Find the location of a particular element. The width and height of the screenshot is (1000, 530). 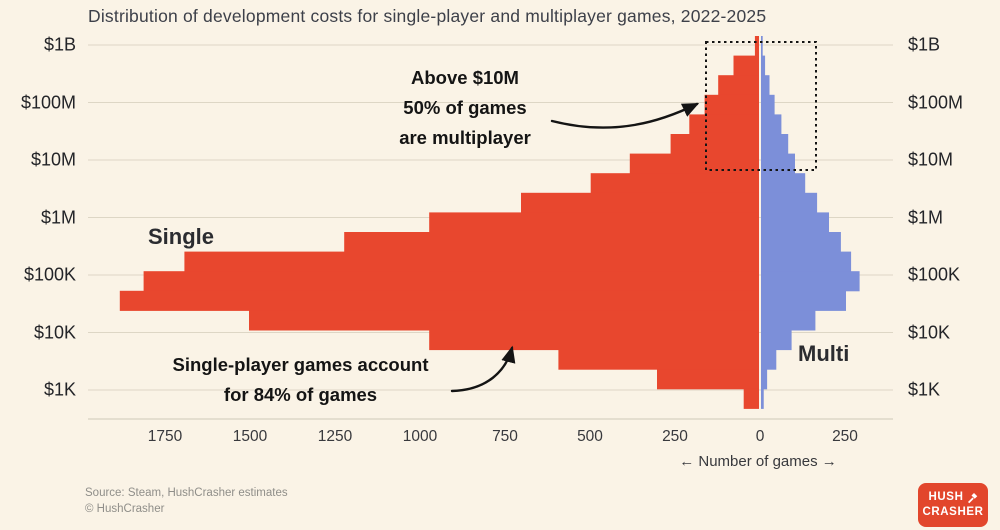

y-tick-left-1b: $1B is located at coordinates (59, 44).